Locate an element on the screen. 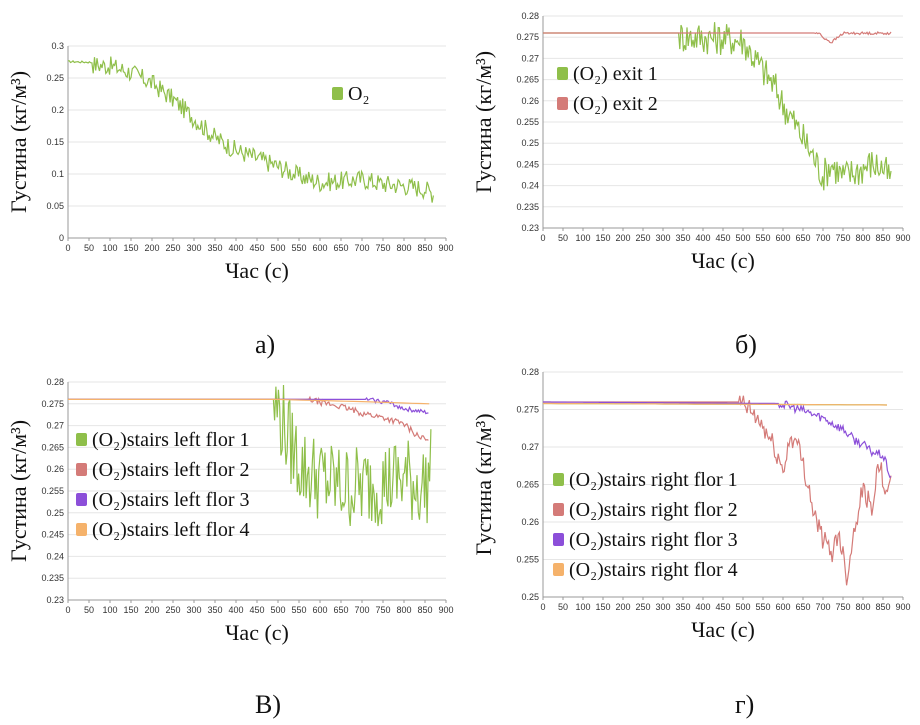  x-tick-label: 350 is located at coordinates (214, 610).